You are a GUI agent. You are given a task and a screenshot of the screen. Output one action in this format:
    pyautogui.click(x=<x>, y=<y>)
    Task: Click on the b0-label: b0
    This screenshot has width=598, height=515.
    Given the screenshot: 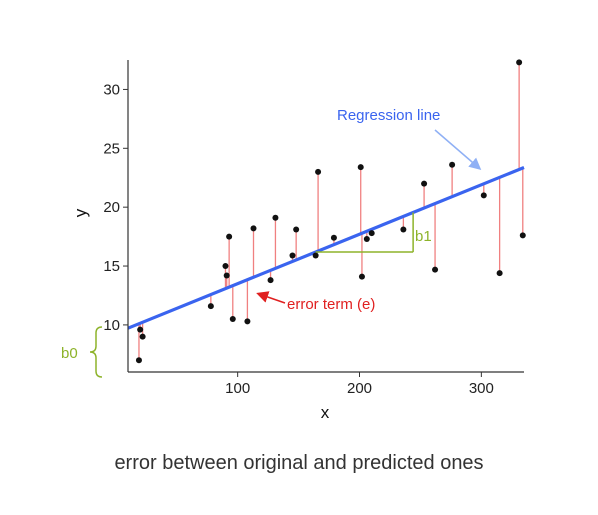 What is the action you would take?
    pyautogui.click(x=69, y=353)
    